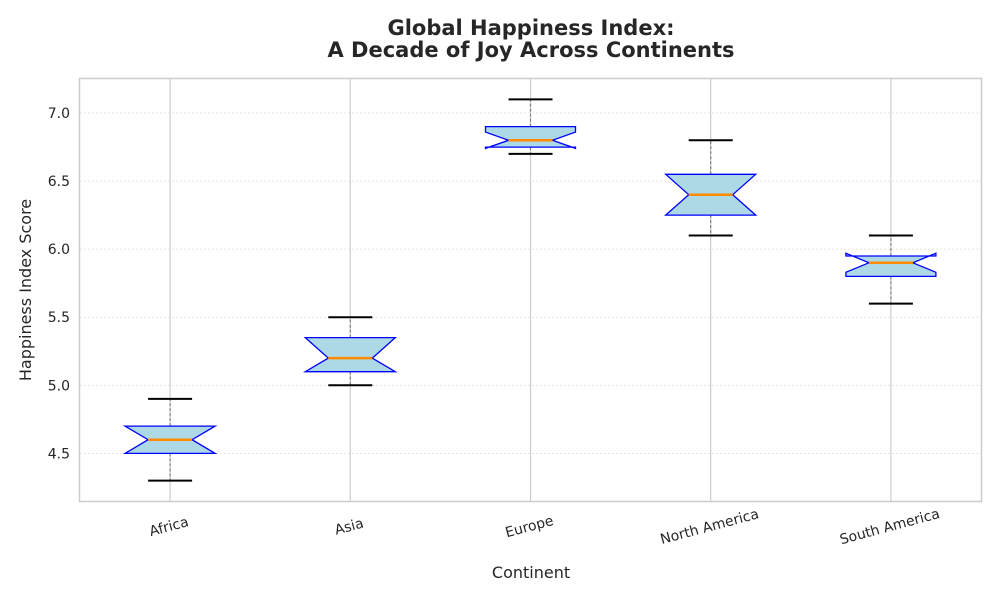 This screenshot has width=1000, height=600. I want to click on y-tick-label: 6.5, so click(59, 182).